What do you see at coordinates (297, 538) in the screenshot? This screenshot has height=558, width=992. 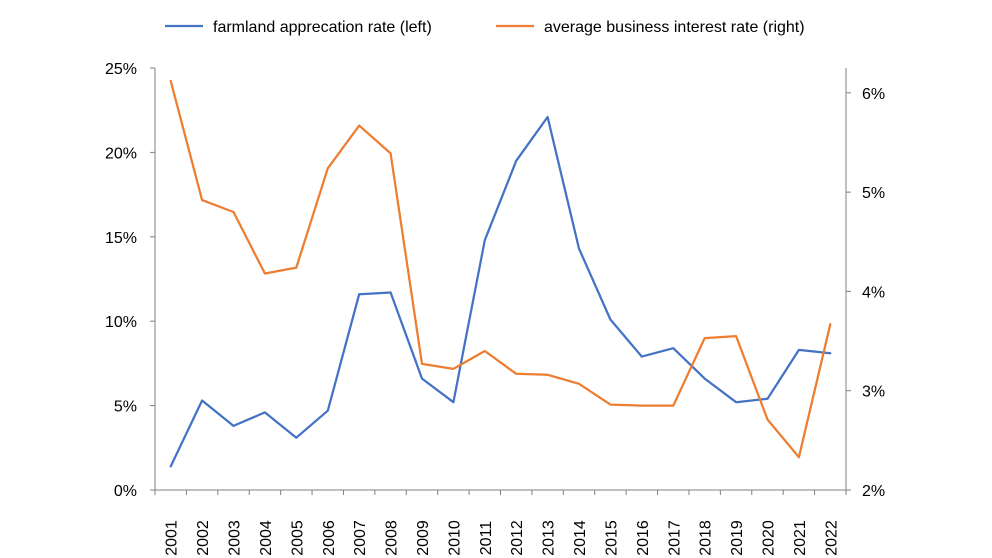 I see `x-tick-label: 2005` at bounding box center [297, 538].